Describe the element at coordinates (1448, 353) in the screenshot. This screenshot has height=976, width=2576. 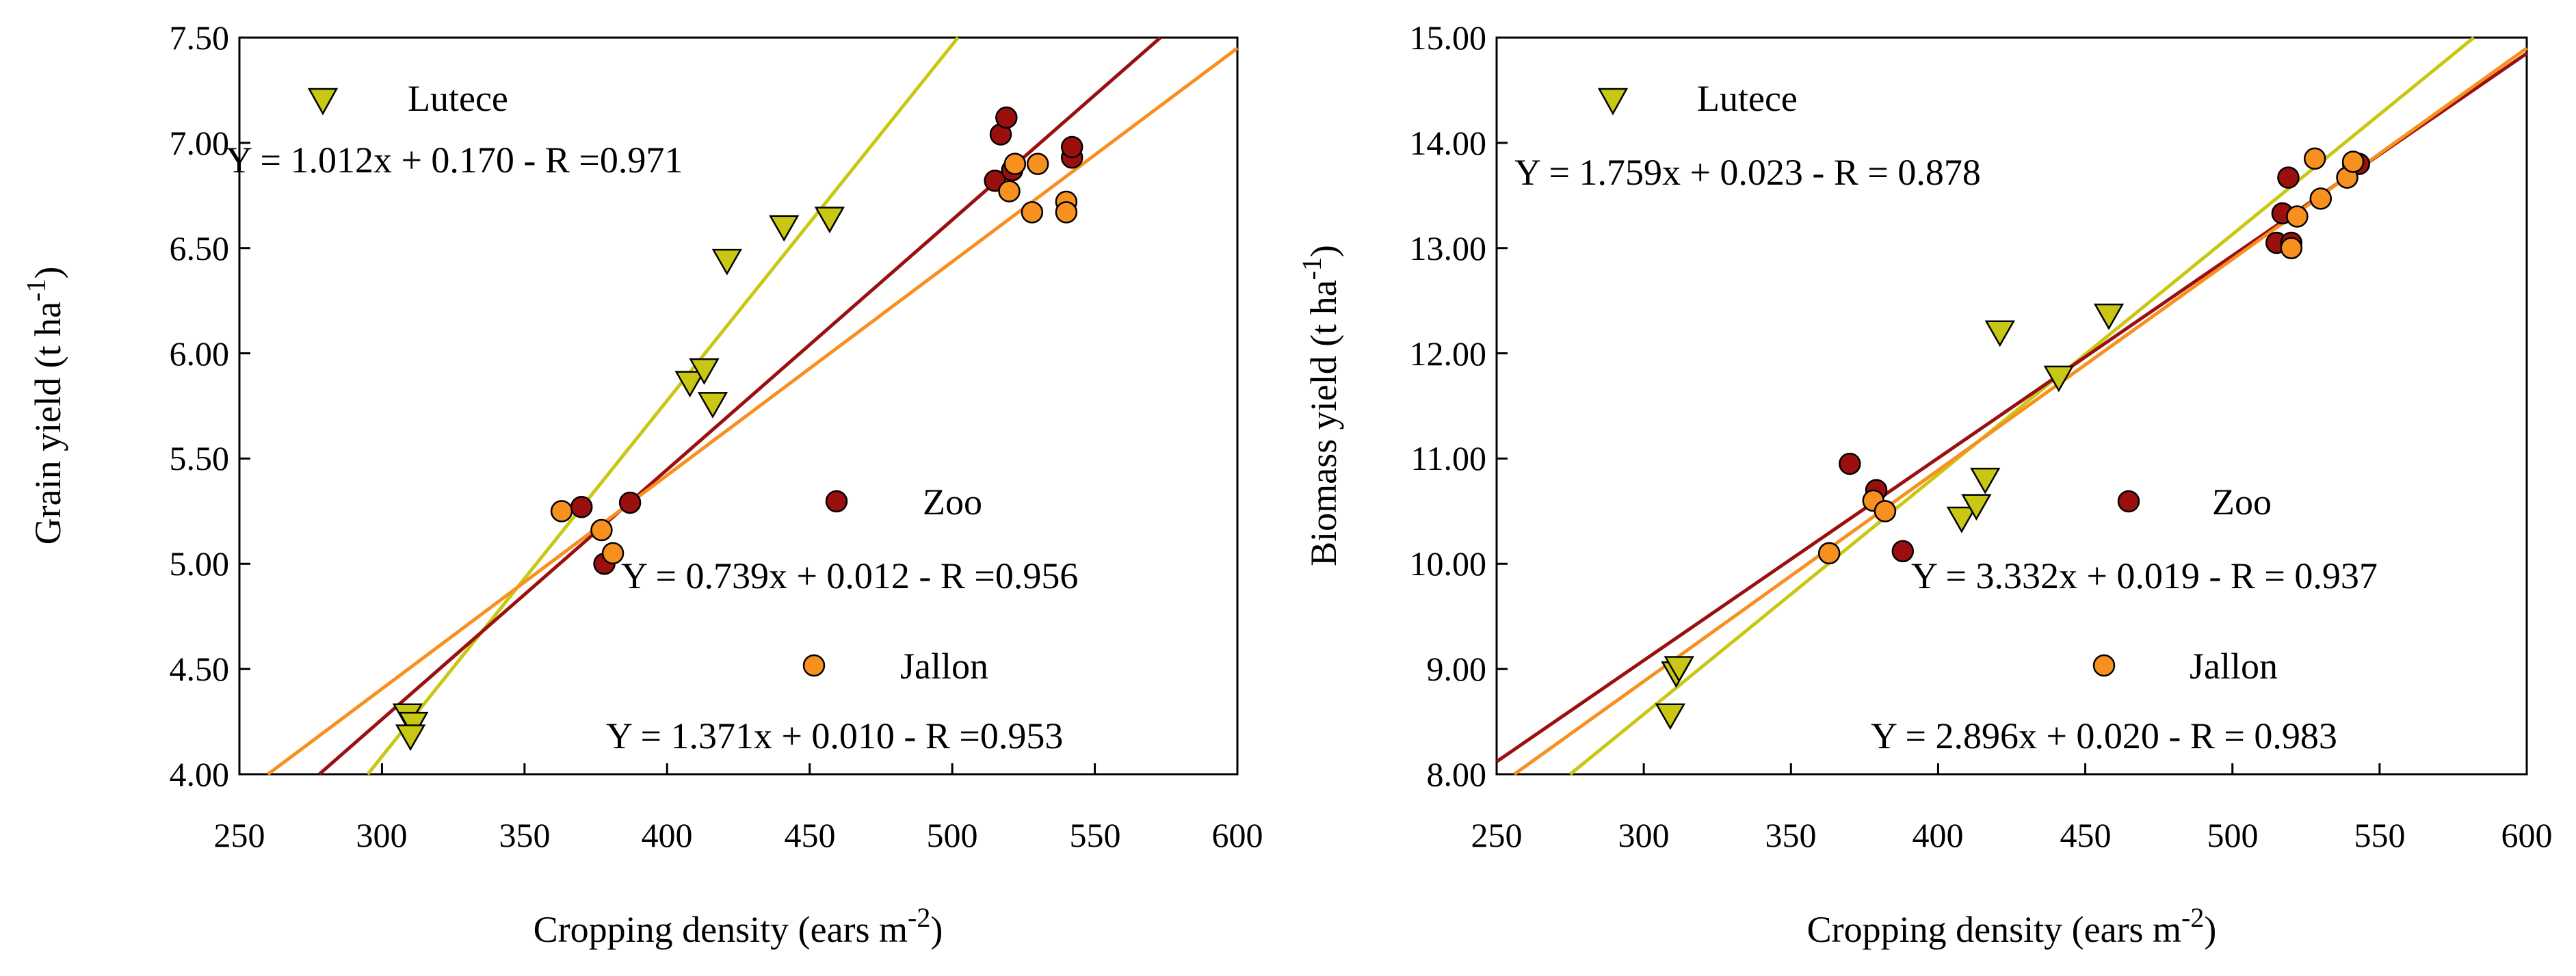
I see `y-tick-label: 12.00` at that location.